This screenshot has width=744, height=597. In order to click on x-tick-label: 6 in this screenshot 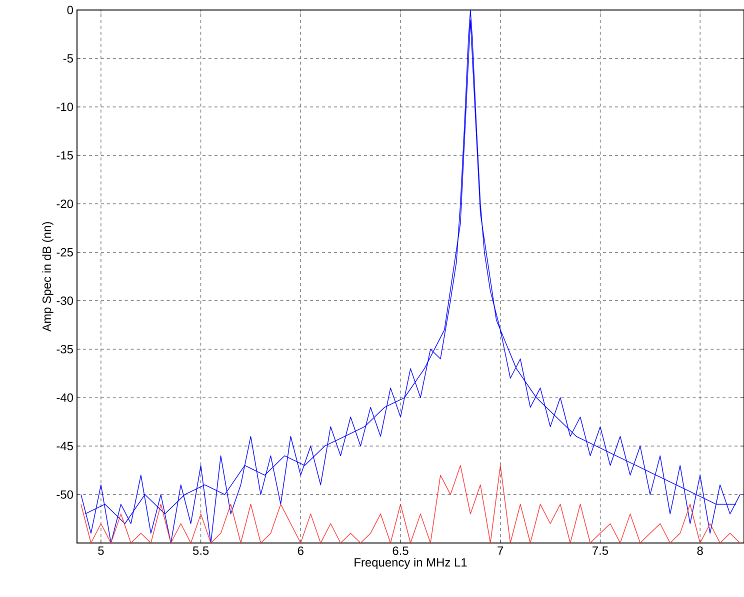, I will do `click(301, 550)`.